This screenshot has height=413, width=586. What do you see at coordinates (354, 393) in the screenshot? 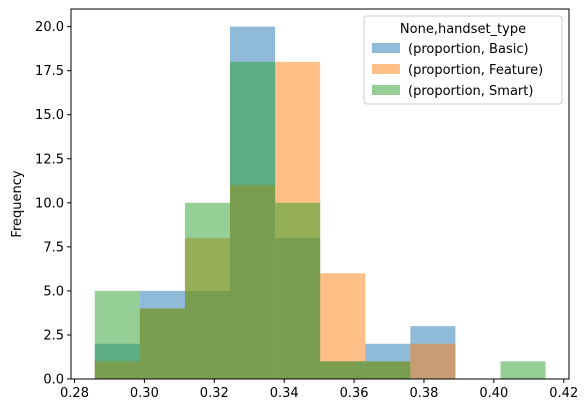
I see `x-tick-label: 0.36` at bounding box center [354, 393].